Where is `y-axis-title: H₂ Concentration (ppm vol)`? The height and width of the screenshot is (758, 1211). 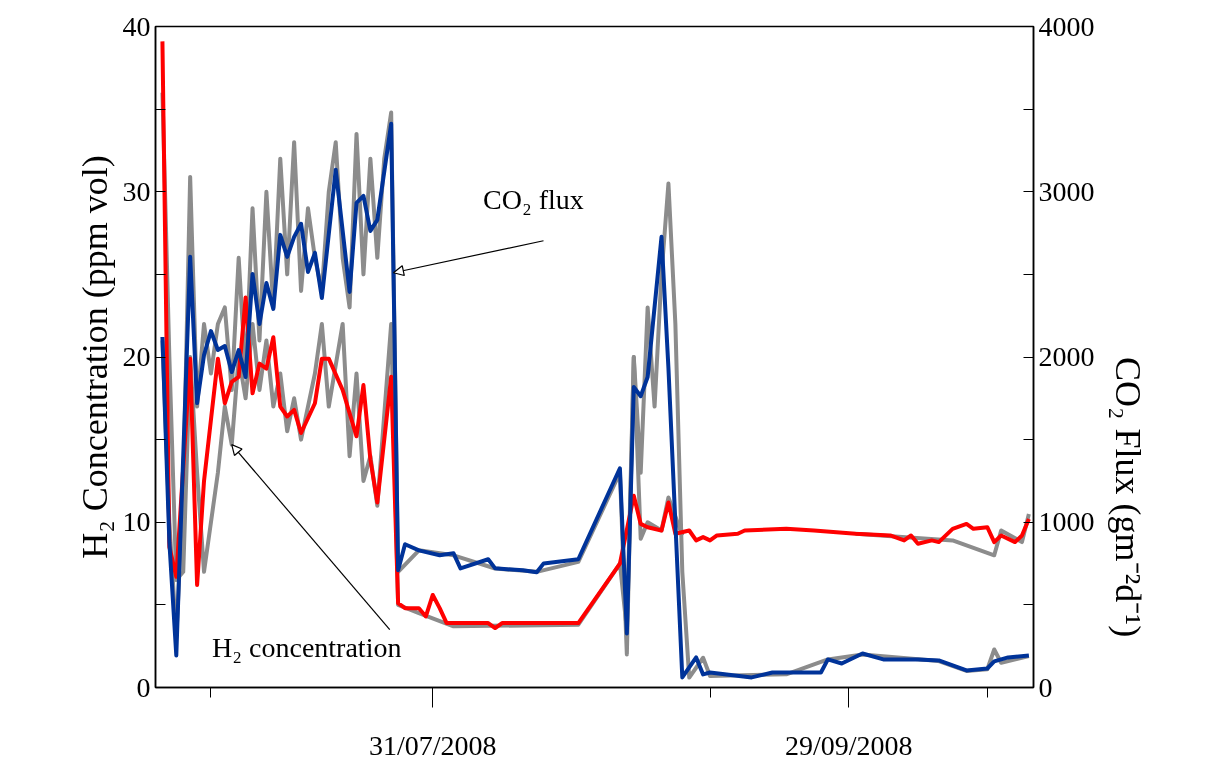
y-axis-title: H₂ Concentration (ppm vol) is located at coordinates (94, 357).